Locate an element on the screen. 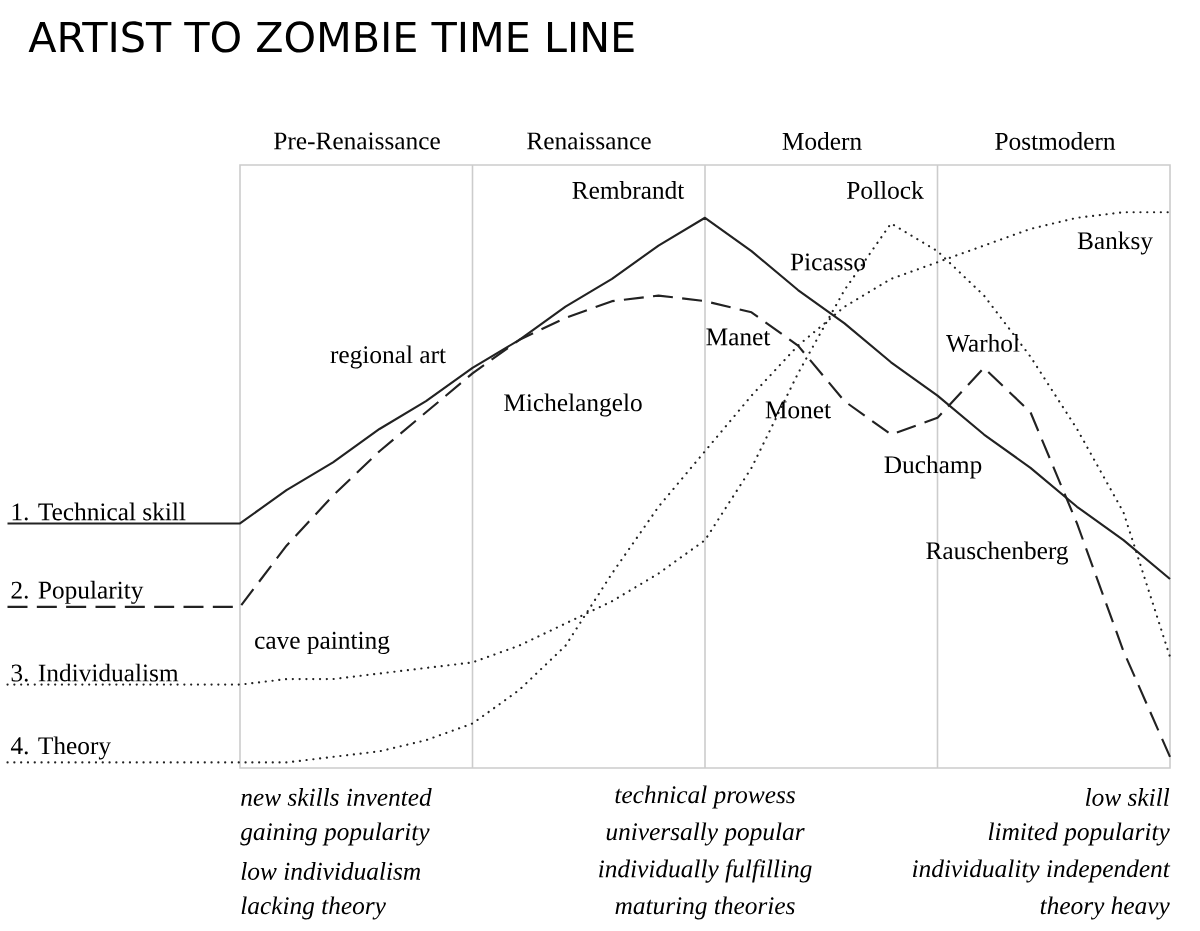 Image resolution: width=1200 pixels, height=931 pixels. text: Pre-Renaissance is located at coordinates (357, 141).